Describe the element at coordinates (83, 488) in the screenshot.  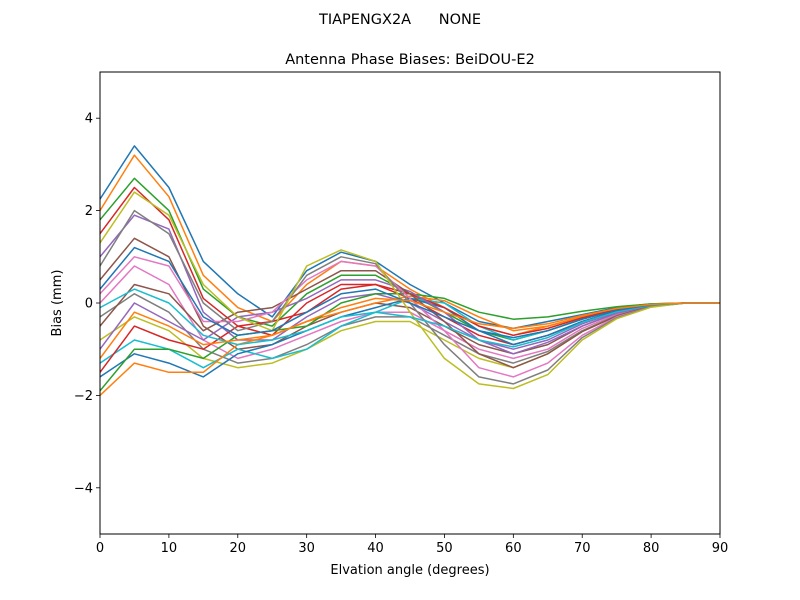
I see `y-tick-label: −4` at that location.